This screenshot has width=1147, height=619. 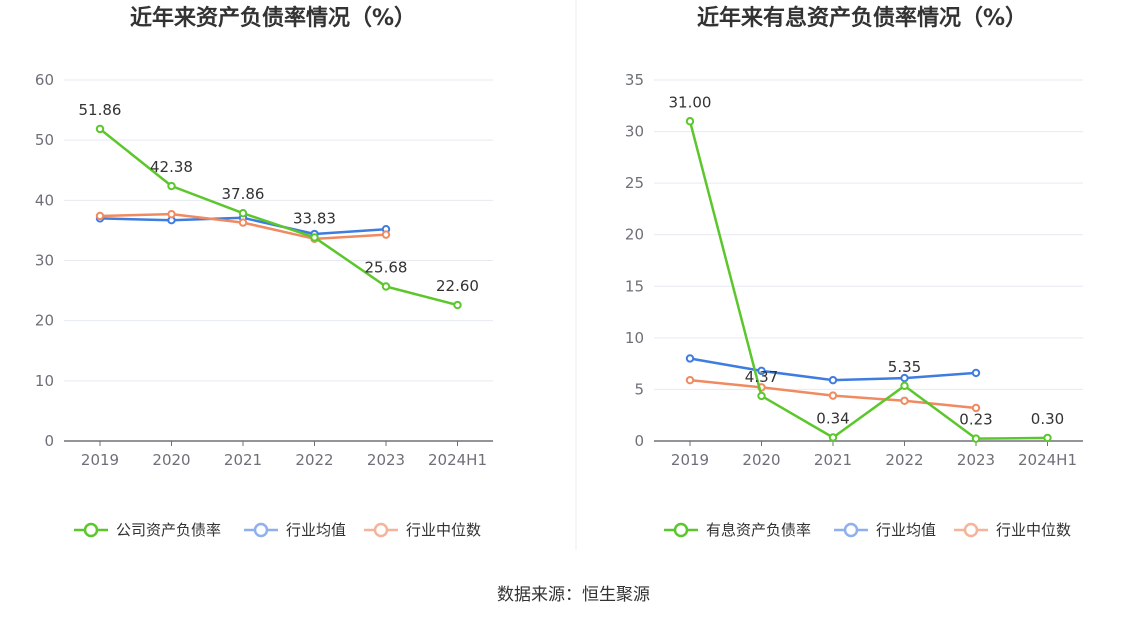 What do you see at coordinates (168, 530) in the screenshot?
I see `legend-label: 公司资产负债率` at bounding box center [168, 530].